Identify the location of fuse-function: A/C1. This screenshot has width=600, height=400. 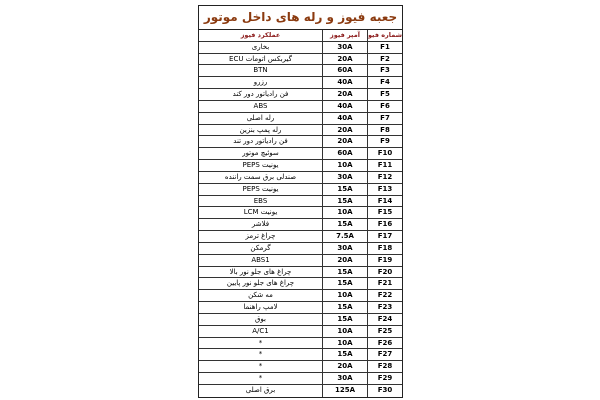
(261, 331).